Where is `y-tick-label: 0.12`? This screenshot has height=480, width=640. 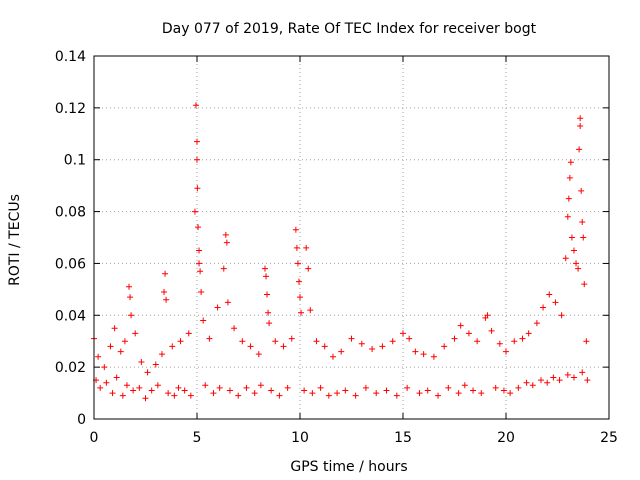
y-tick-label: 0.12 is located at coordinates (70, 109).